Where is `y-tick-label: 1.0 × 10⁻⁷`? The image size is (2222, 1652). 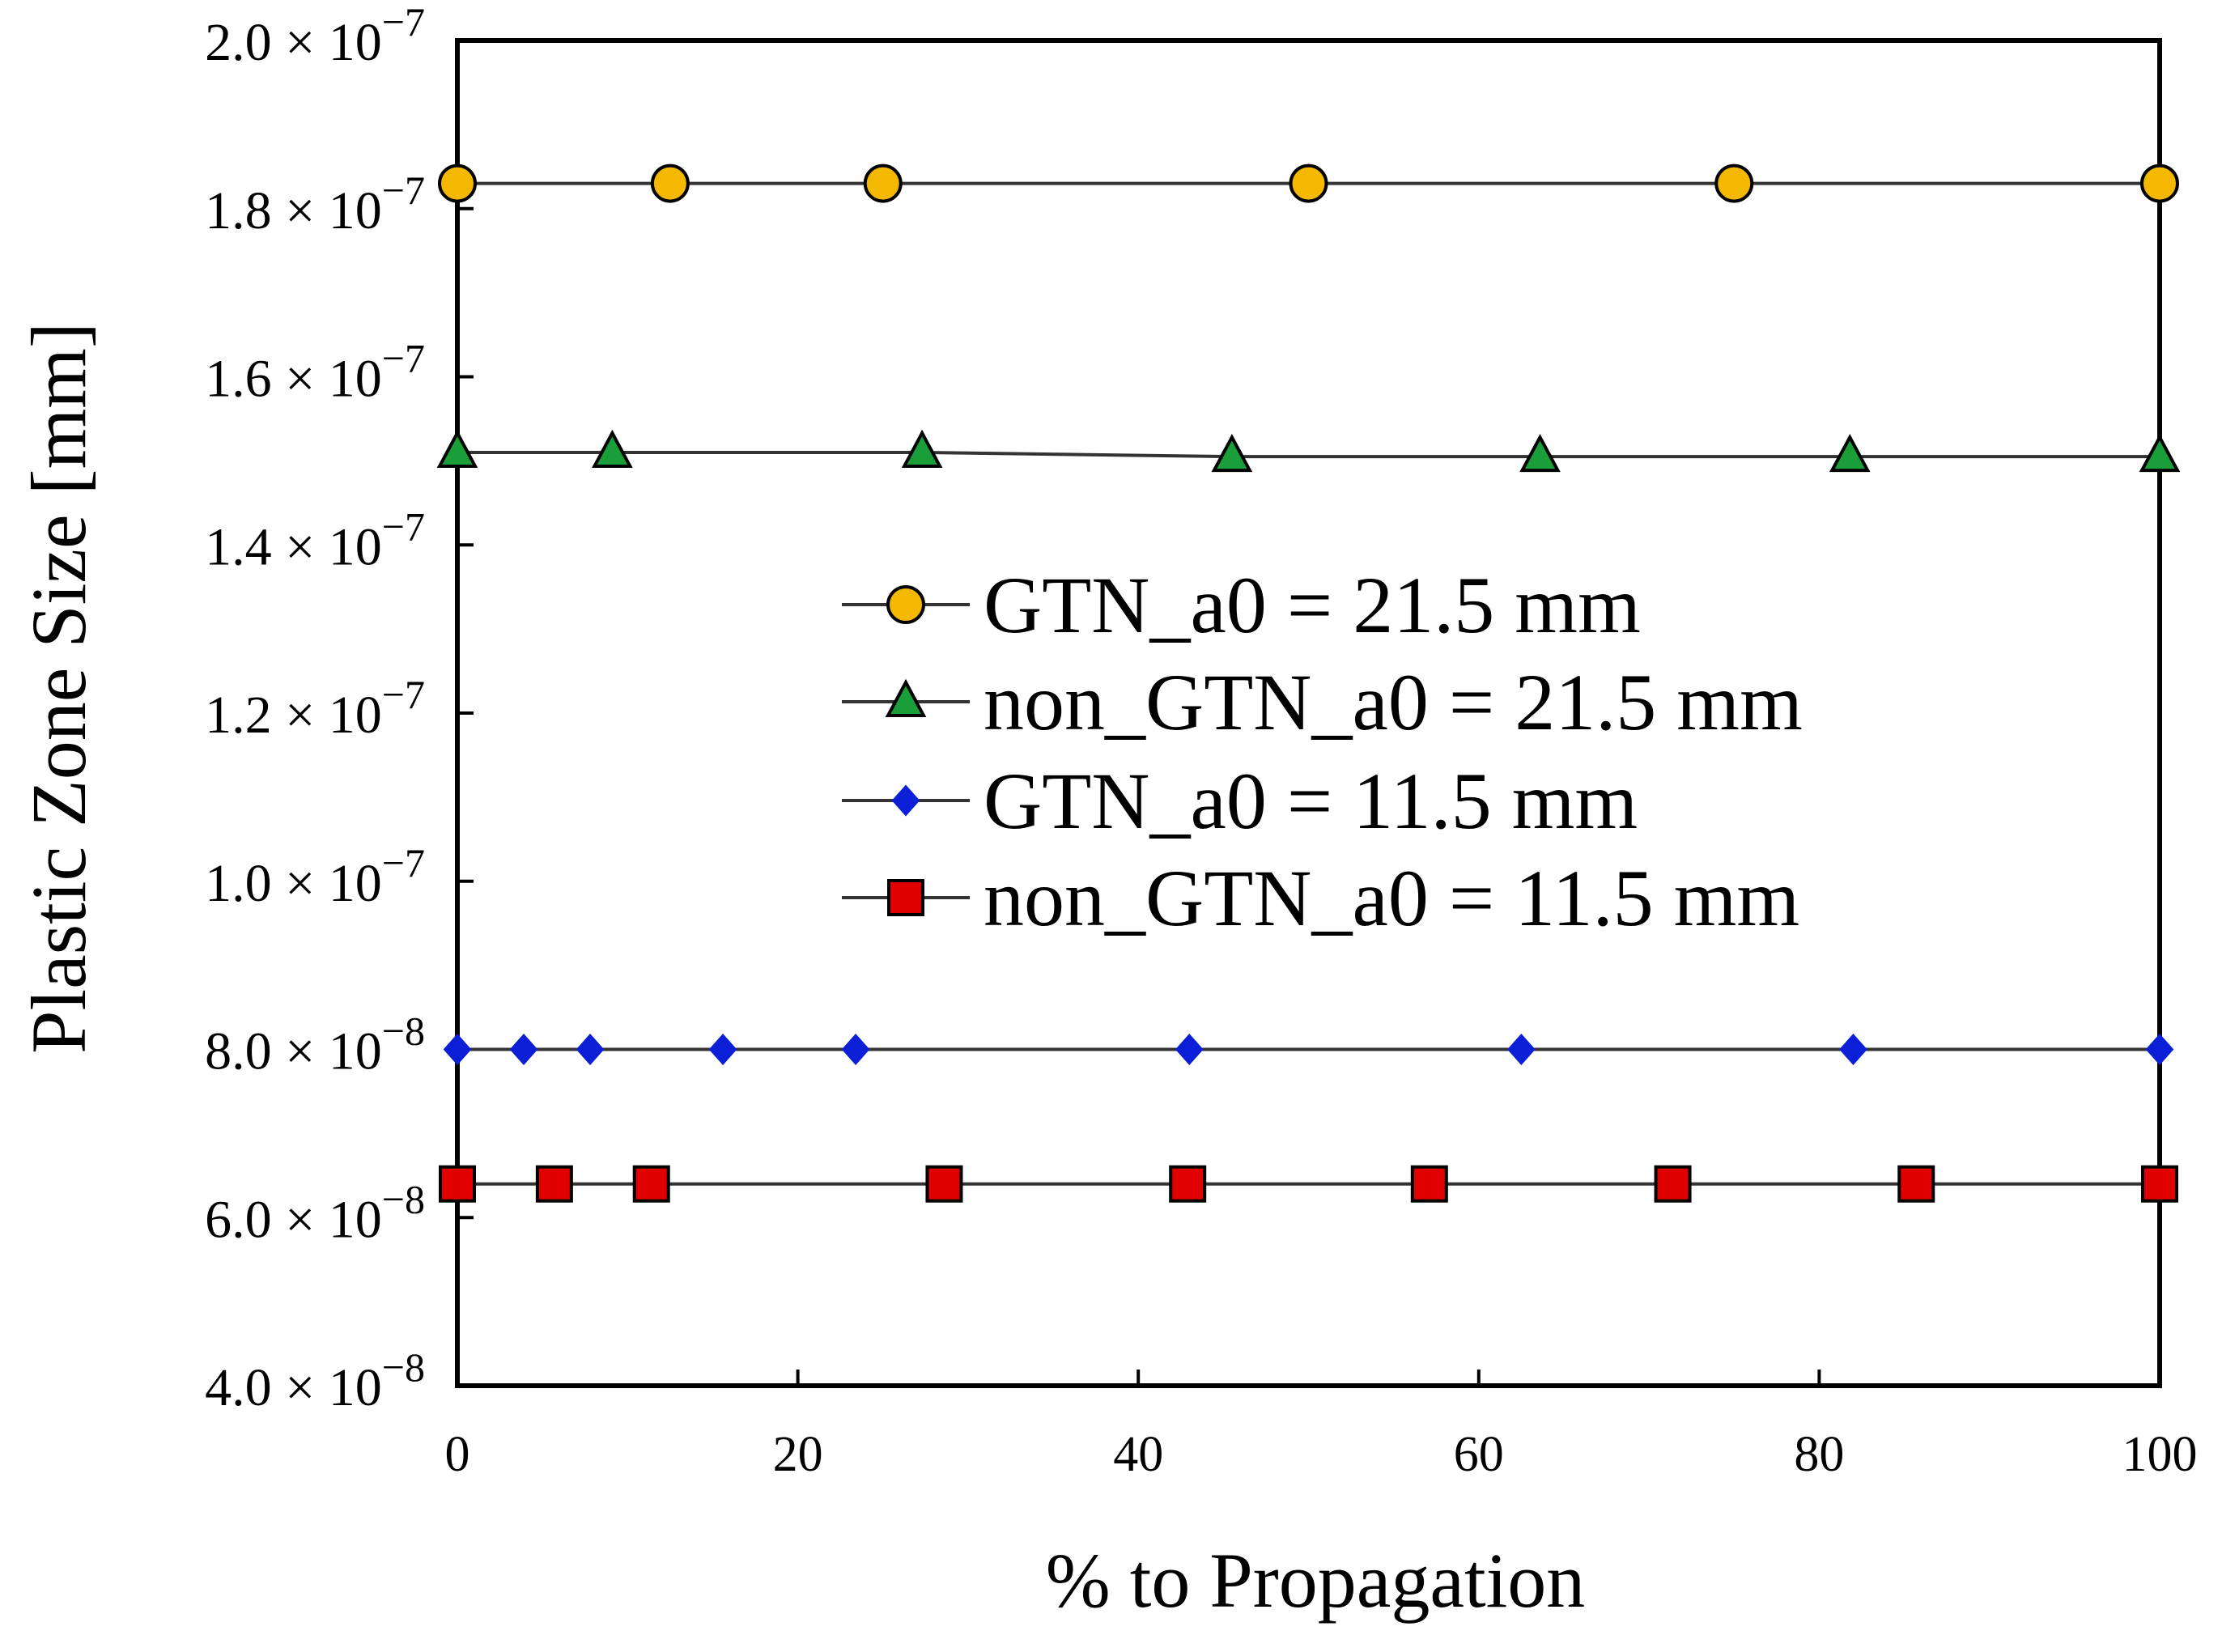 y-tick-label: 1.0 × 10⁻⁷ is located at coordinates (315, 876).